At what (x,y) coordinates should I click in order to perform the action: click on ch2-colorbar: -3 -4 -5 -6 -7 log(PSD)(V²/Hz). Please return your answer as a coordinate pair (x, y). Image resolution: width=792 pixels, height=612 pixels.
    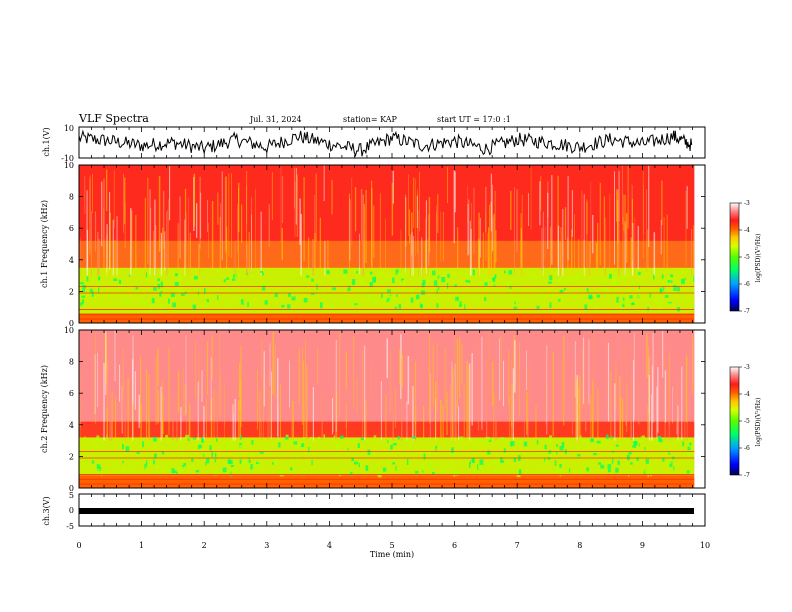
    Looking at the image, I should click on (745, 421).